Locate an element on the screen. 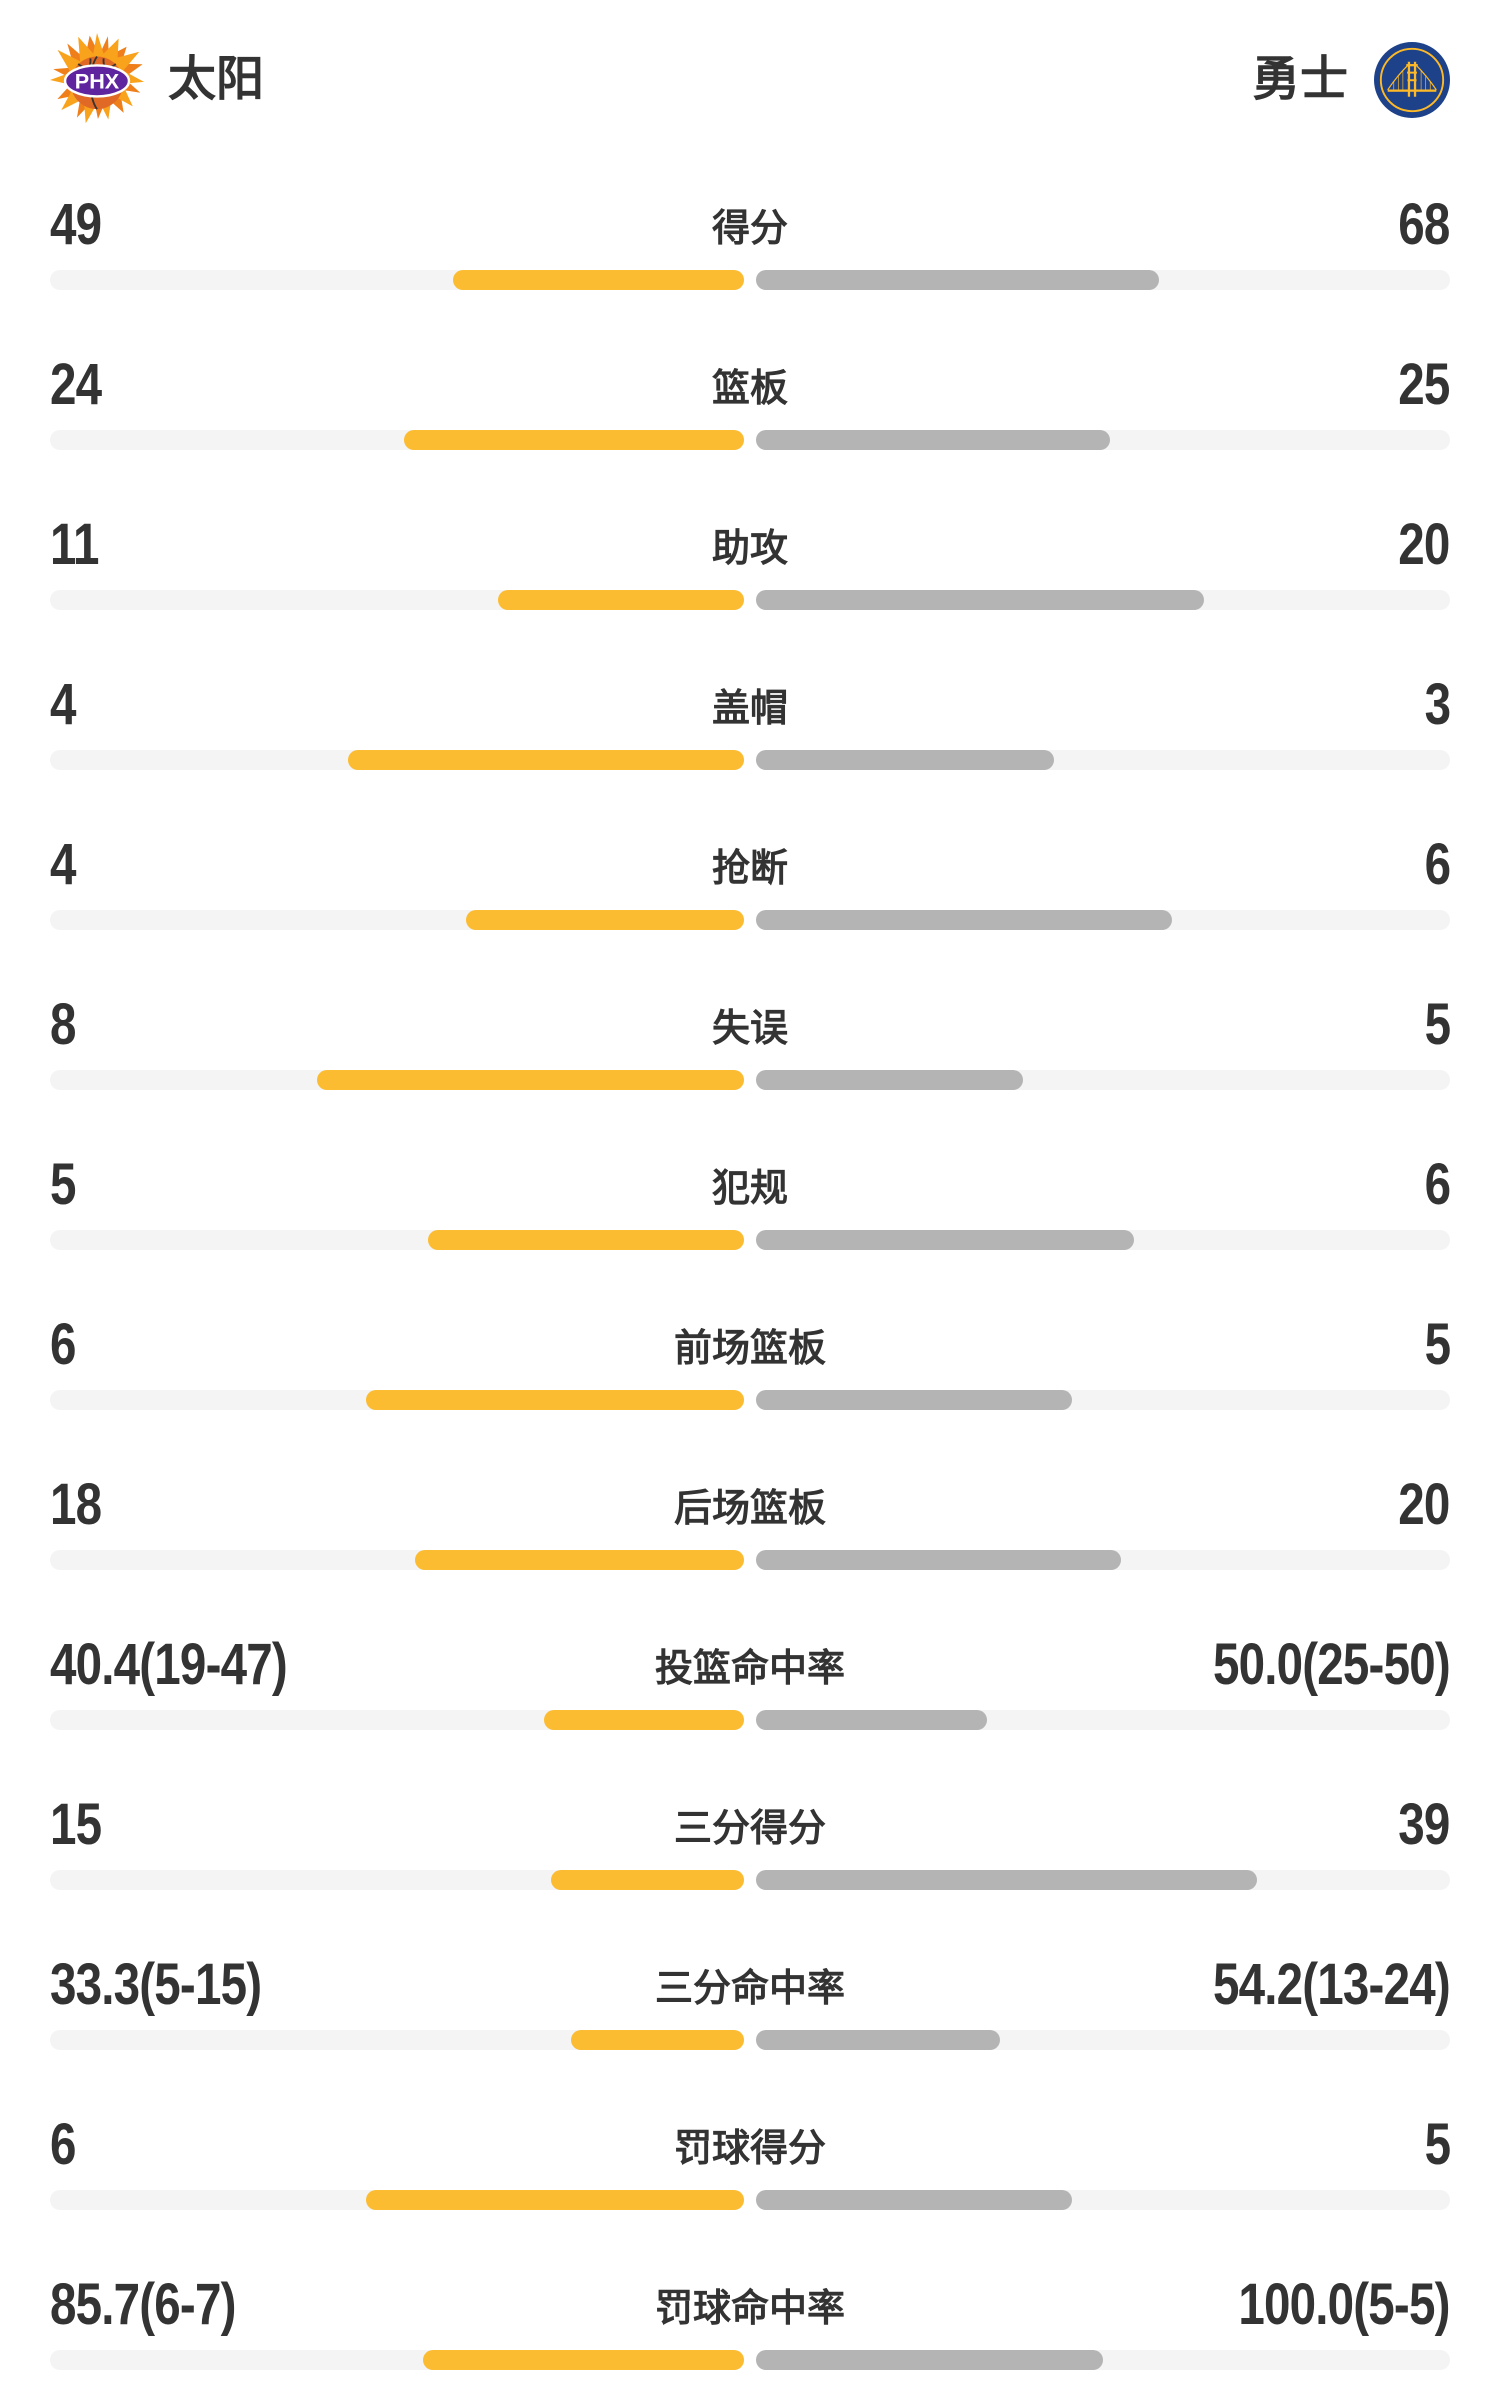 The image size is (1500, 2400). stat-row: 6 前场篮板 5 is located at coordinates (750, 1360).